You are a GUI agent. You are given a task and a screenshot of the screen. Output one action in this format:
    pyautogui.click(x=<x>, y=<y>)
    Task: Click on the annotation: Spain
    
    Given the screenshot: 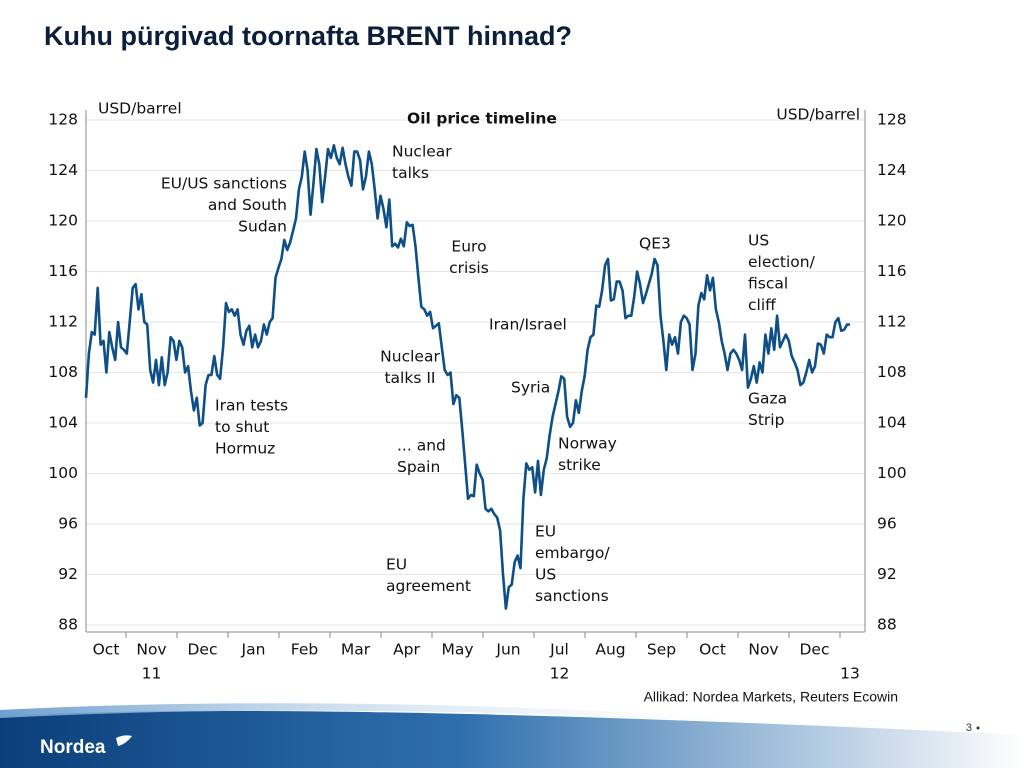 What is the action you would take?
    pyautogui.click(x=418, y=467)
    